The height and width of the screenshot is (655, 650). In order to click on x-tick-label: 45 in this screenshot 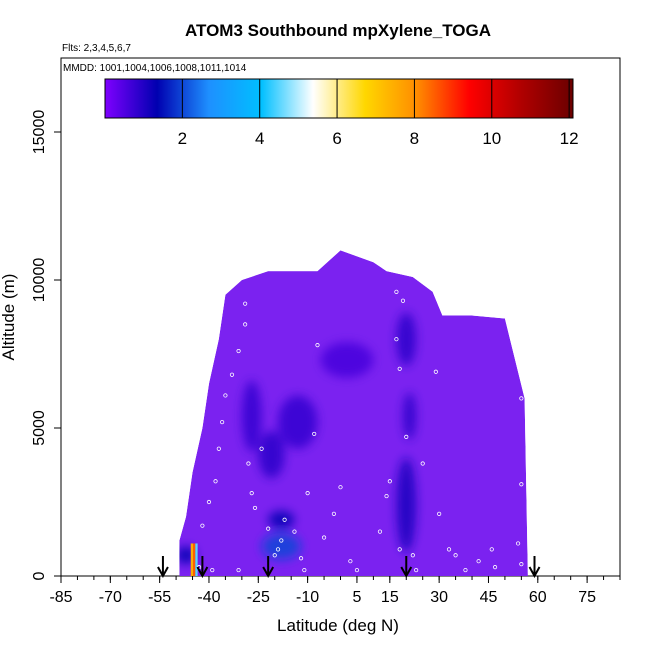, I will do `click(489, 597)`.